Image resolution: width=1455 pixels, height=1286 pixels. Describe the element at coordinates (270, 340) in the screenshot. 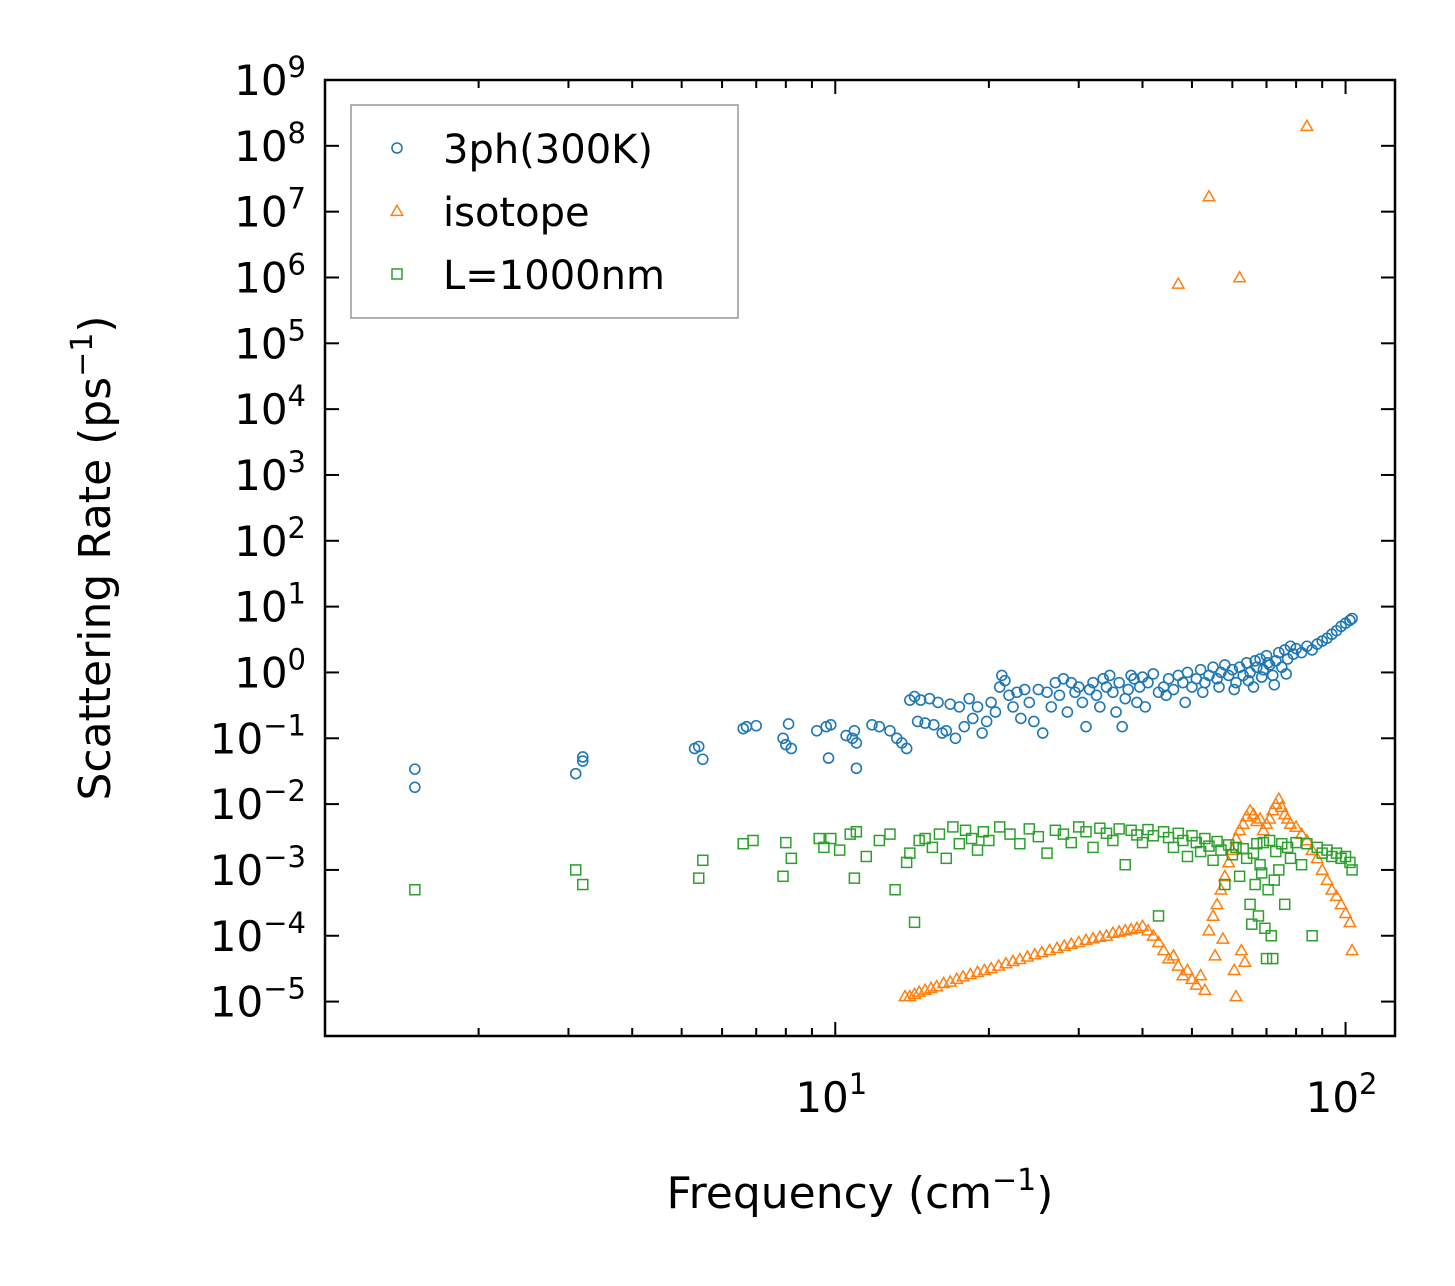

I see `y-tick-label: 10⁵` at that location.